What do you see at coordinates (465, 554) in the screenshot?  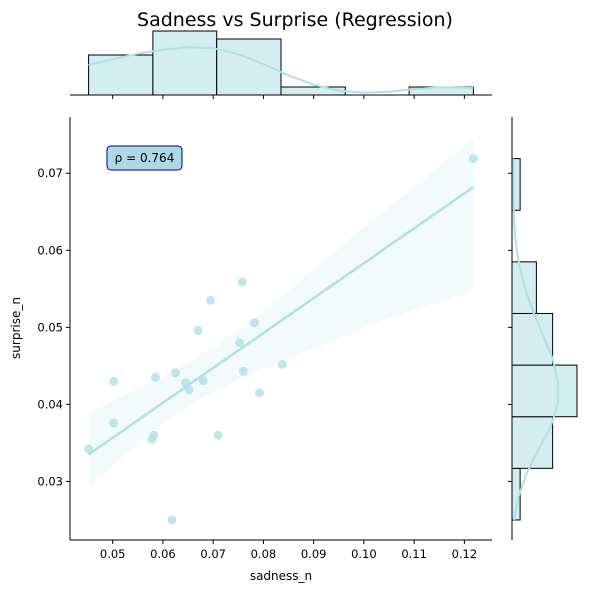 I see `x-tick-label: 0.12` at bounding box center [465, 554].